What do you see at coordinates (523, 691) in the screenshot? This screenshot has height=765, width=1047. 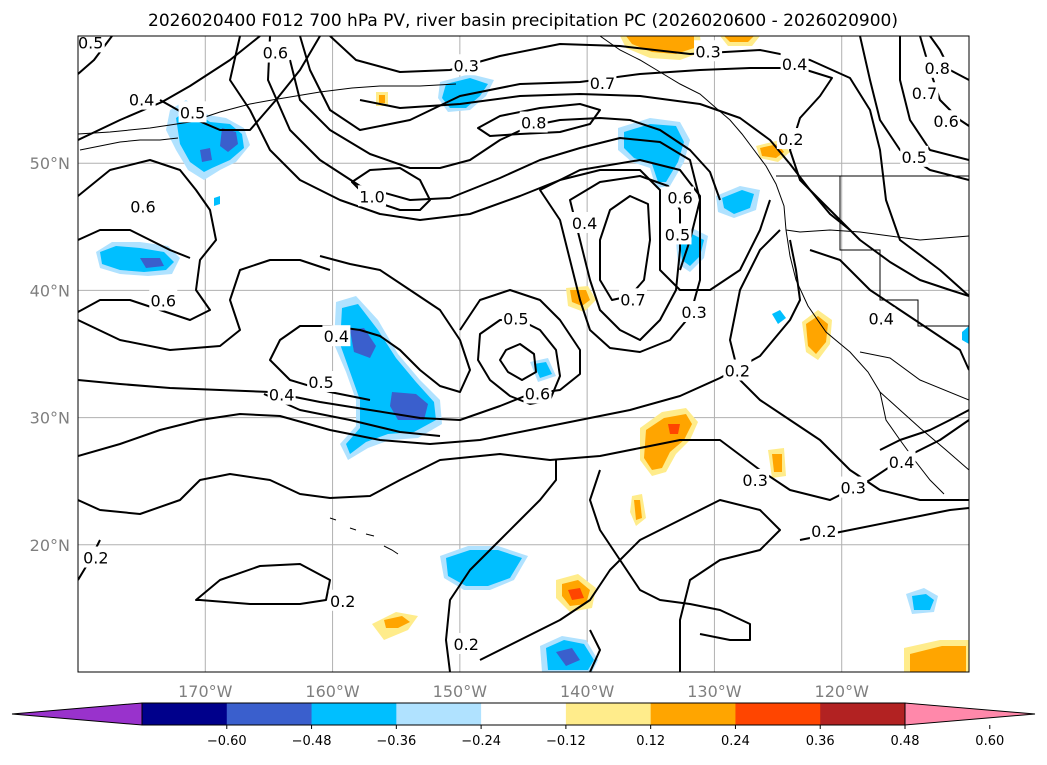 I see `longitude-labels: 170°W 160°W 150°W 140°W 130°W 120°W` at bounding box center [523, 691].